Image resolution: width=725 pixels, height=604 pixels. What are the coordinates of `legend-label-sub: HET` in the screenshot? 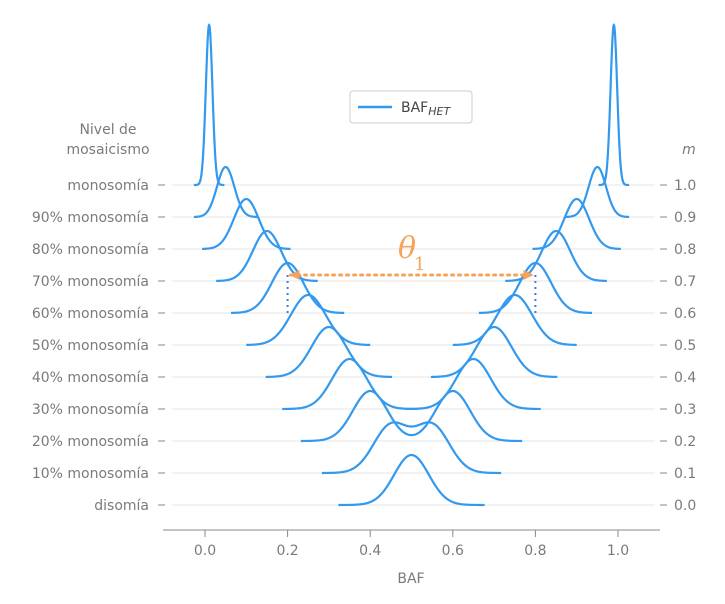 It's located at (439, 111).